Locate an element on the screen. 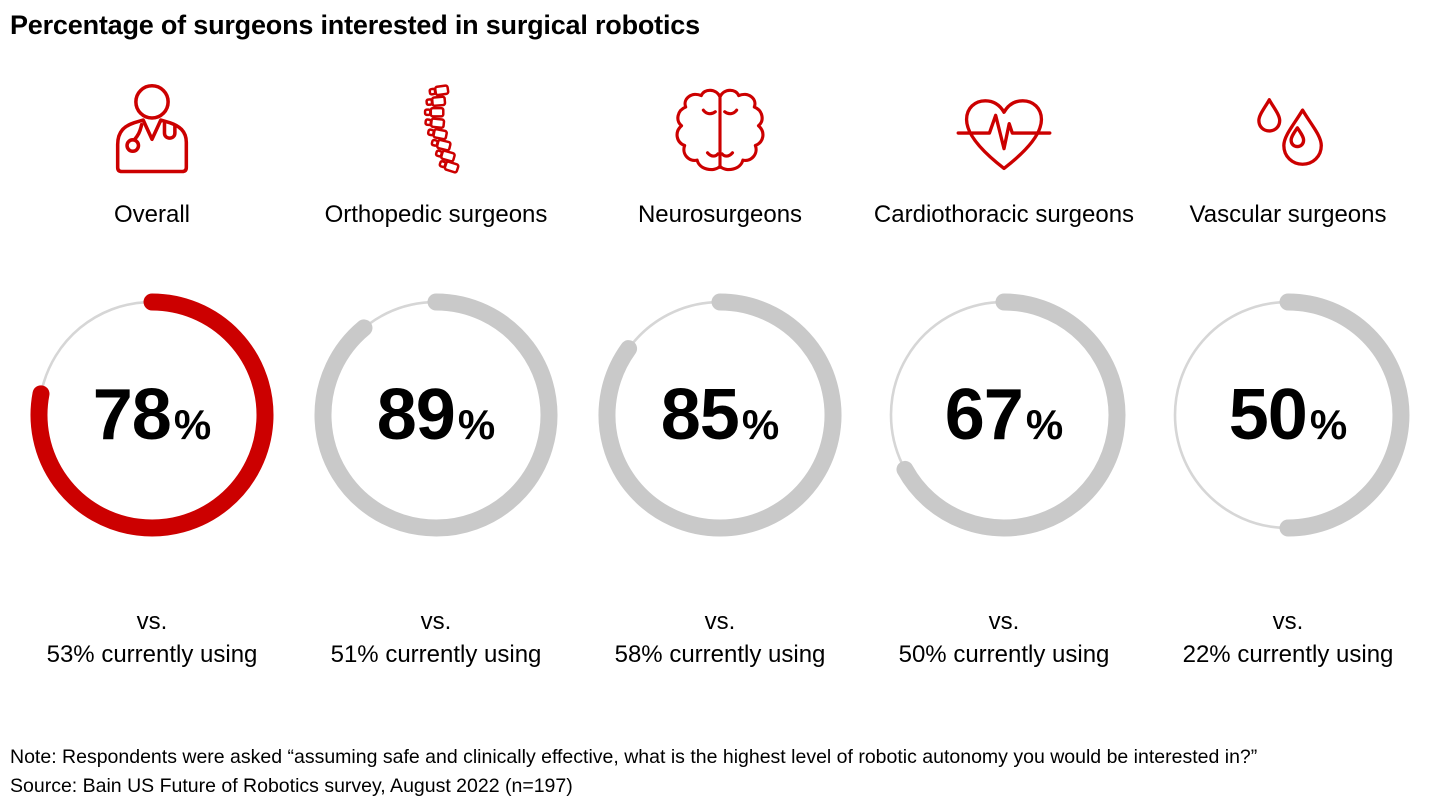  donut-value: 85 % is located at coordinates (720, 415).